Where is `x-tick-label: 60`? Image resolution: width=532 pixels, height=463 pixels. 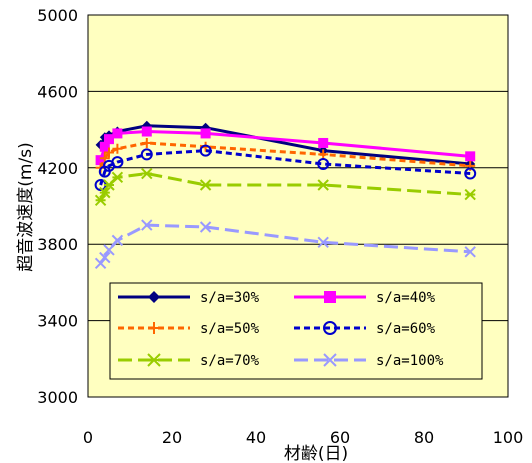 x-tick-label: 60 is located at coordinates (340, 437).